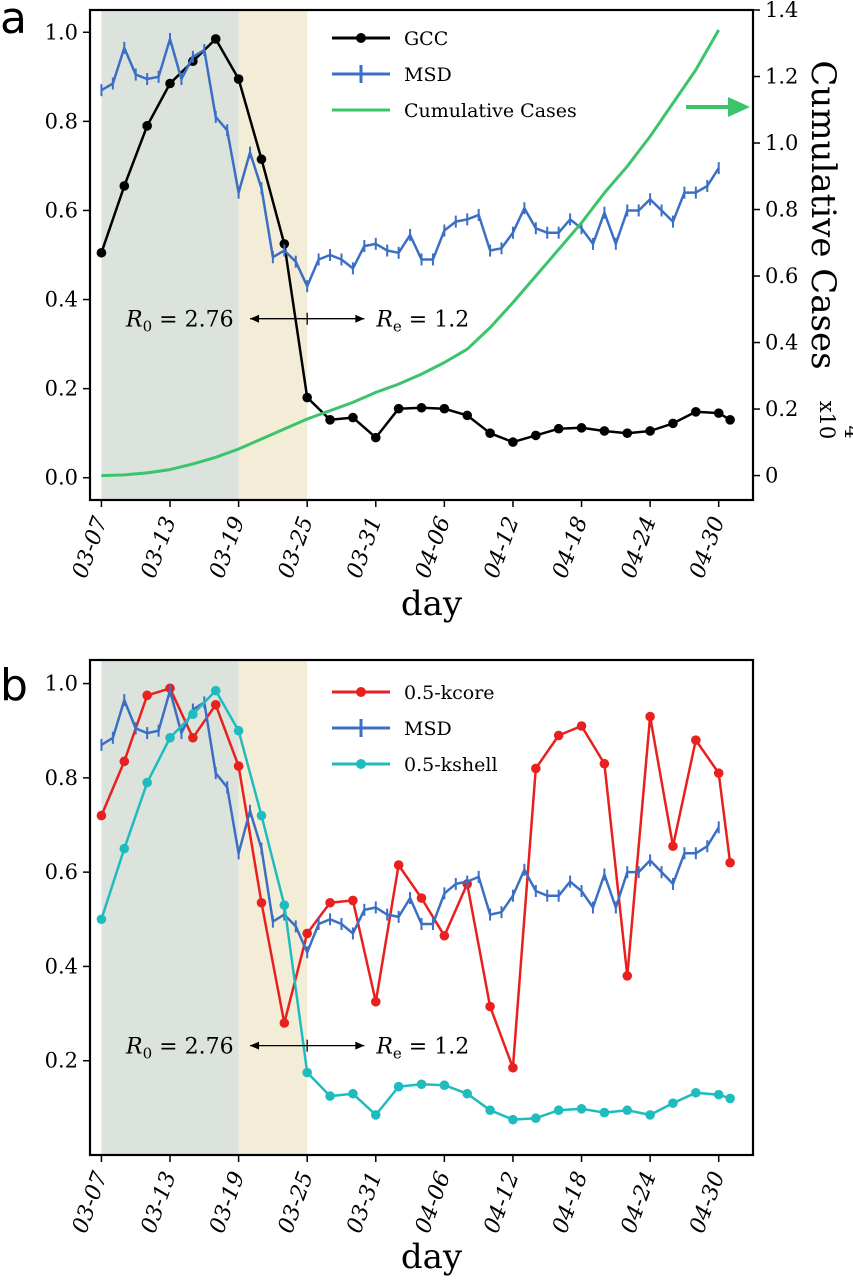 Image resolution: width=853 pixels, height=1280 pixels. Describe the element at coordinates (781, 143) in the screenshot. I see `y2-tick-label: 1.0` at that location.